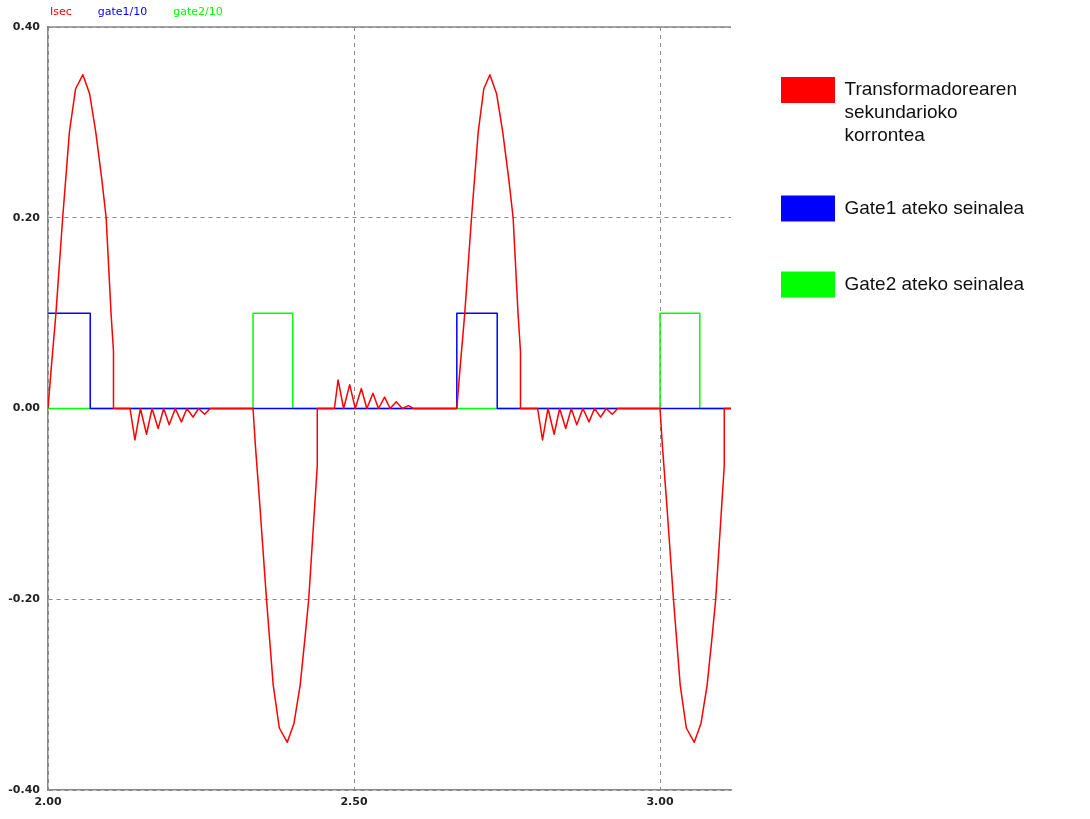 The height and width of the screenshot is (819, 1090). Describe the element at coordinates (660, 802) in the screenshot. I see `x-tick-label: 3.00` at that location.